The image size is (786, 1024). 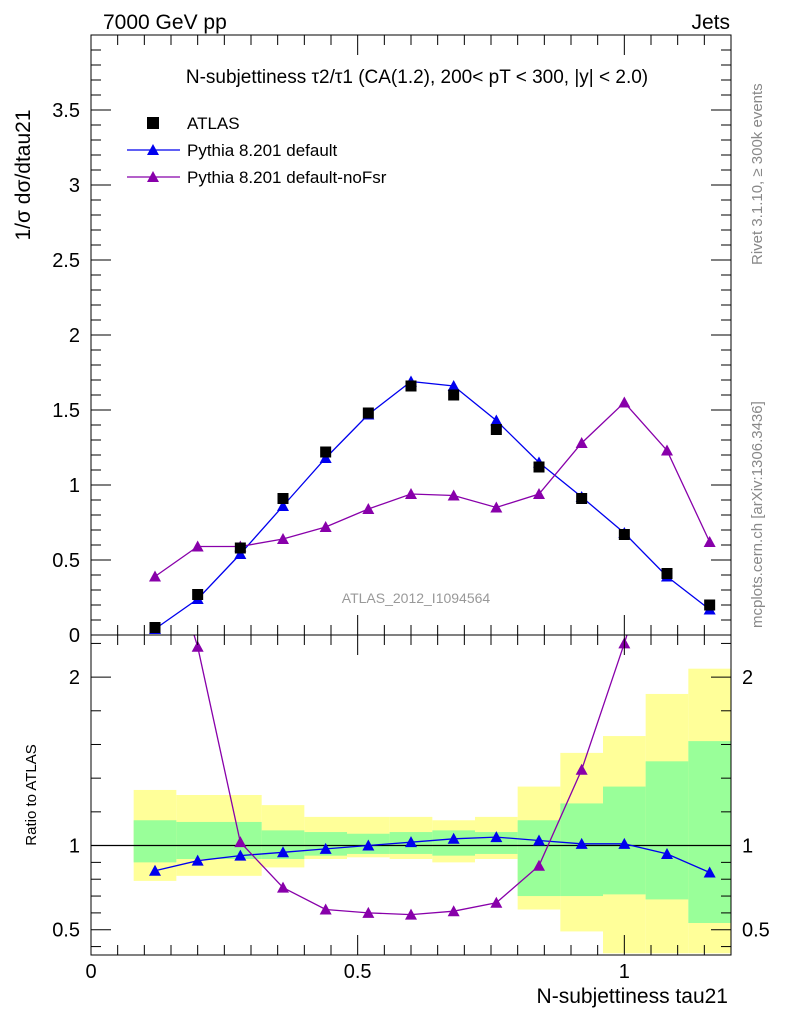 I want to click on ratio-y-tick-label-left: 1, so click(x=74, y=847).